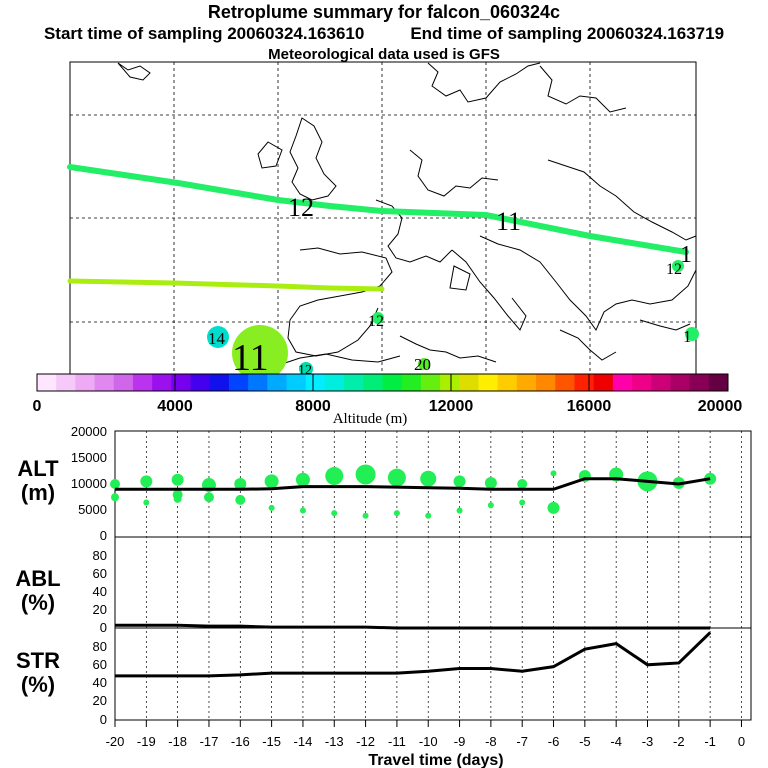  What do you see at coordinates (103, 719) in the screenshot?
I see `str-y-tick: 0` at bounding box center [103, 719].